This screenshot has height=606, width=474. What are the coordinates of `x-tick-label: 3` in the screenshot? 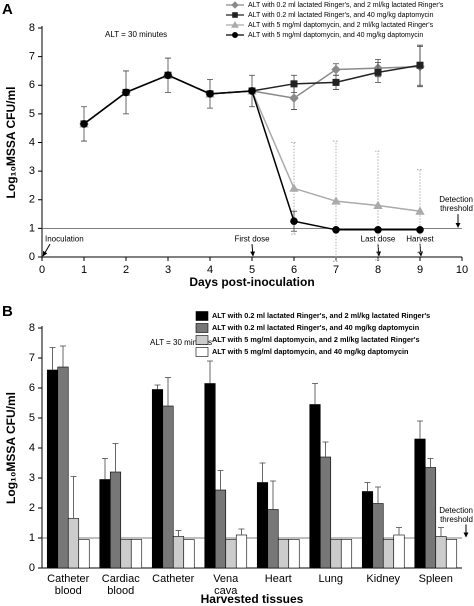 It's located at (168, 270).